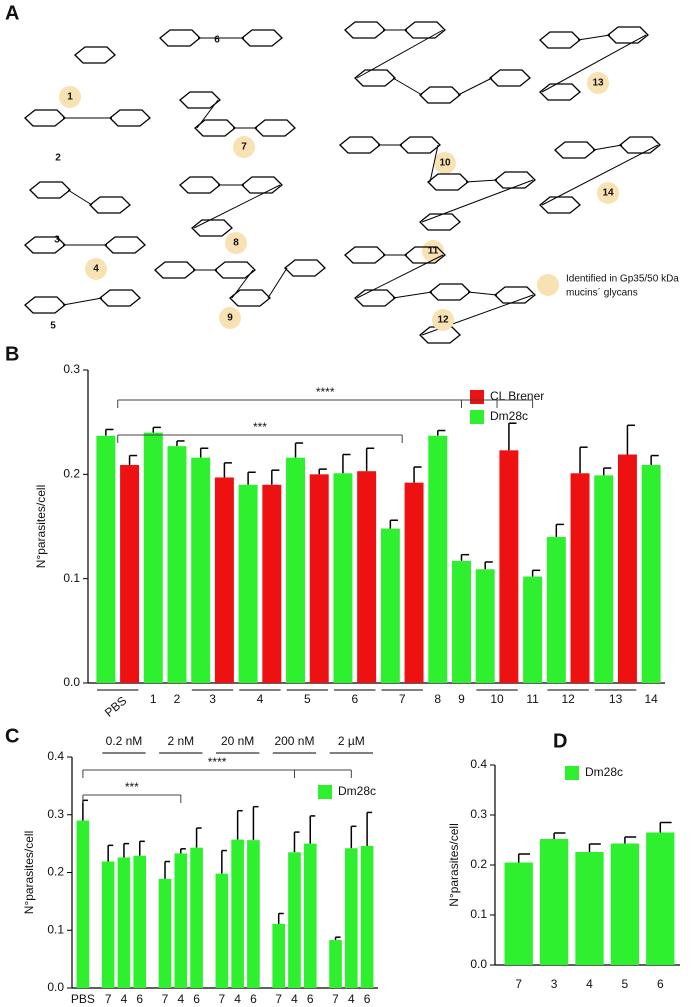 The width and height of the screenshot is (696, 1007). What do you see at coordinates (132, 787) in the screenshot?
I see `significance-label: ***` at bounding box center [132, 787].